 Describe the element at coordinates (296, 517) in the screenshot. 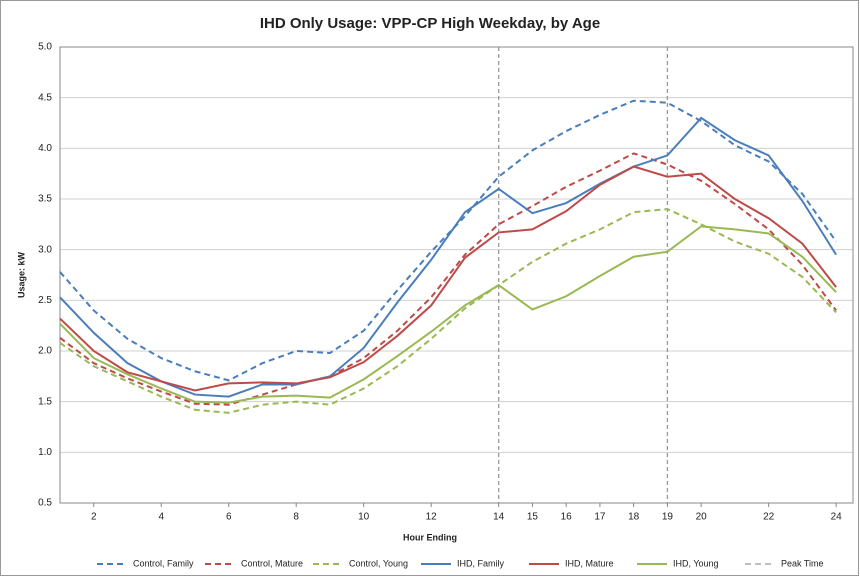

I see `x-tick-label: 8` at that location.